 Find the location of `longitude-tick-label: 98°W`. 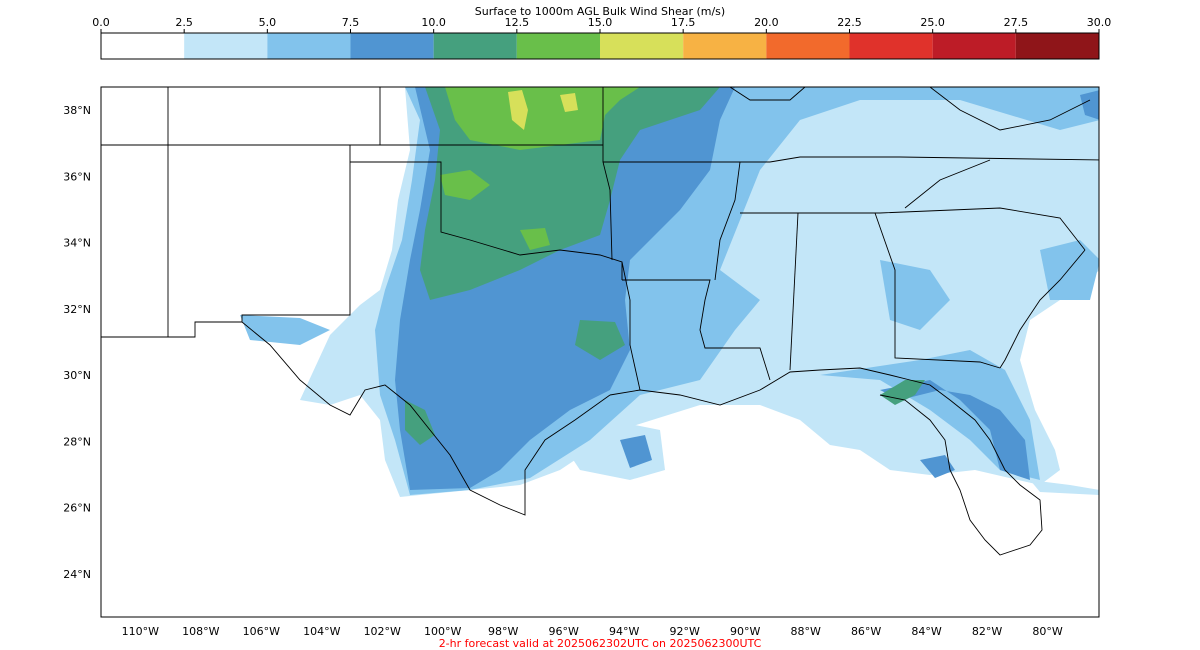

longitude-tick-label: 98°W is located at coordinates (503, 631).